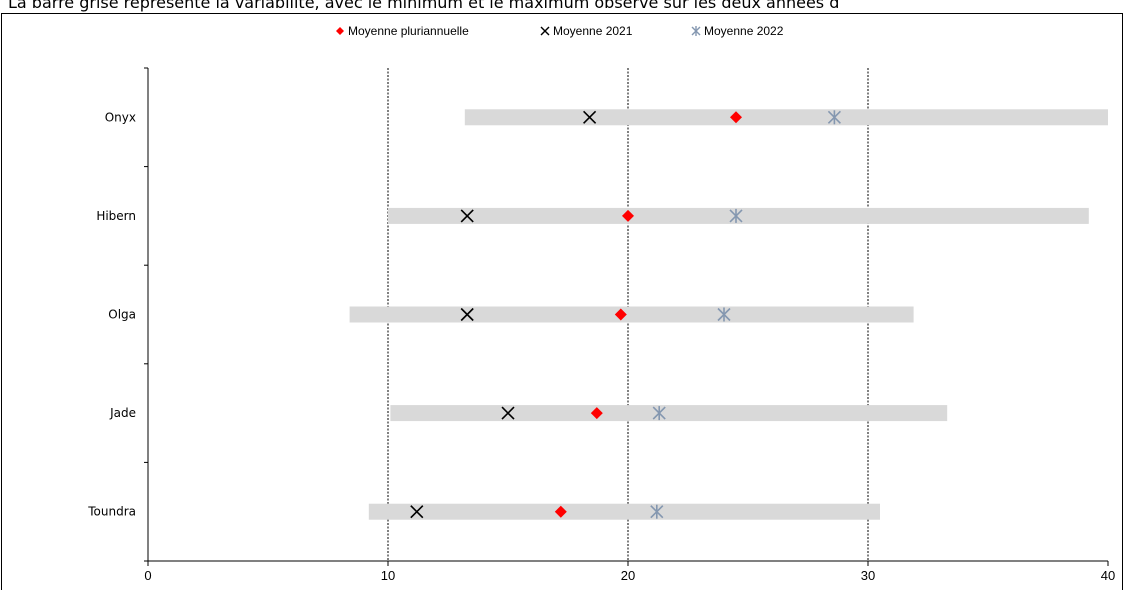 The width and height of the screenshot is (1125, 590). I want to click on marker-s0-onyx, so click(736, 117).